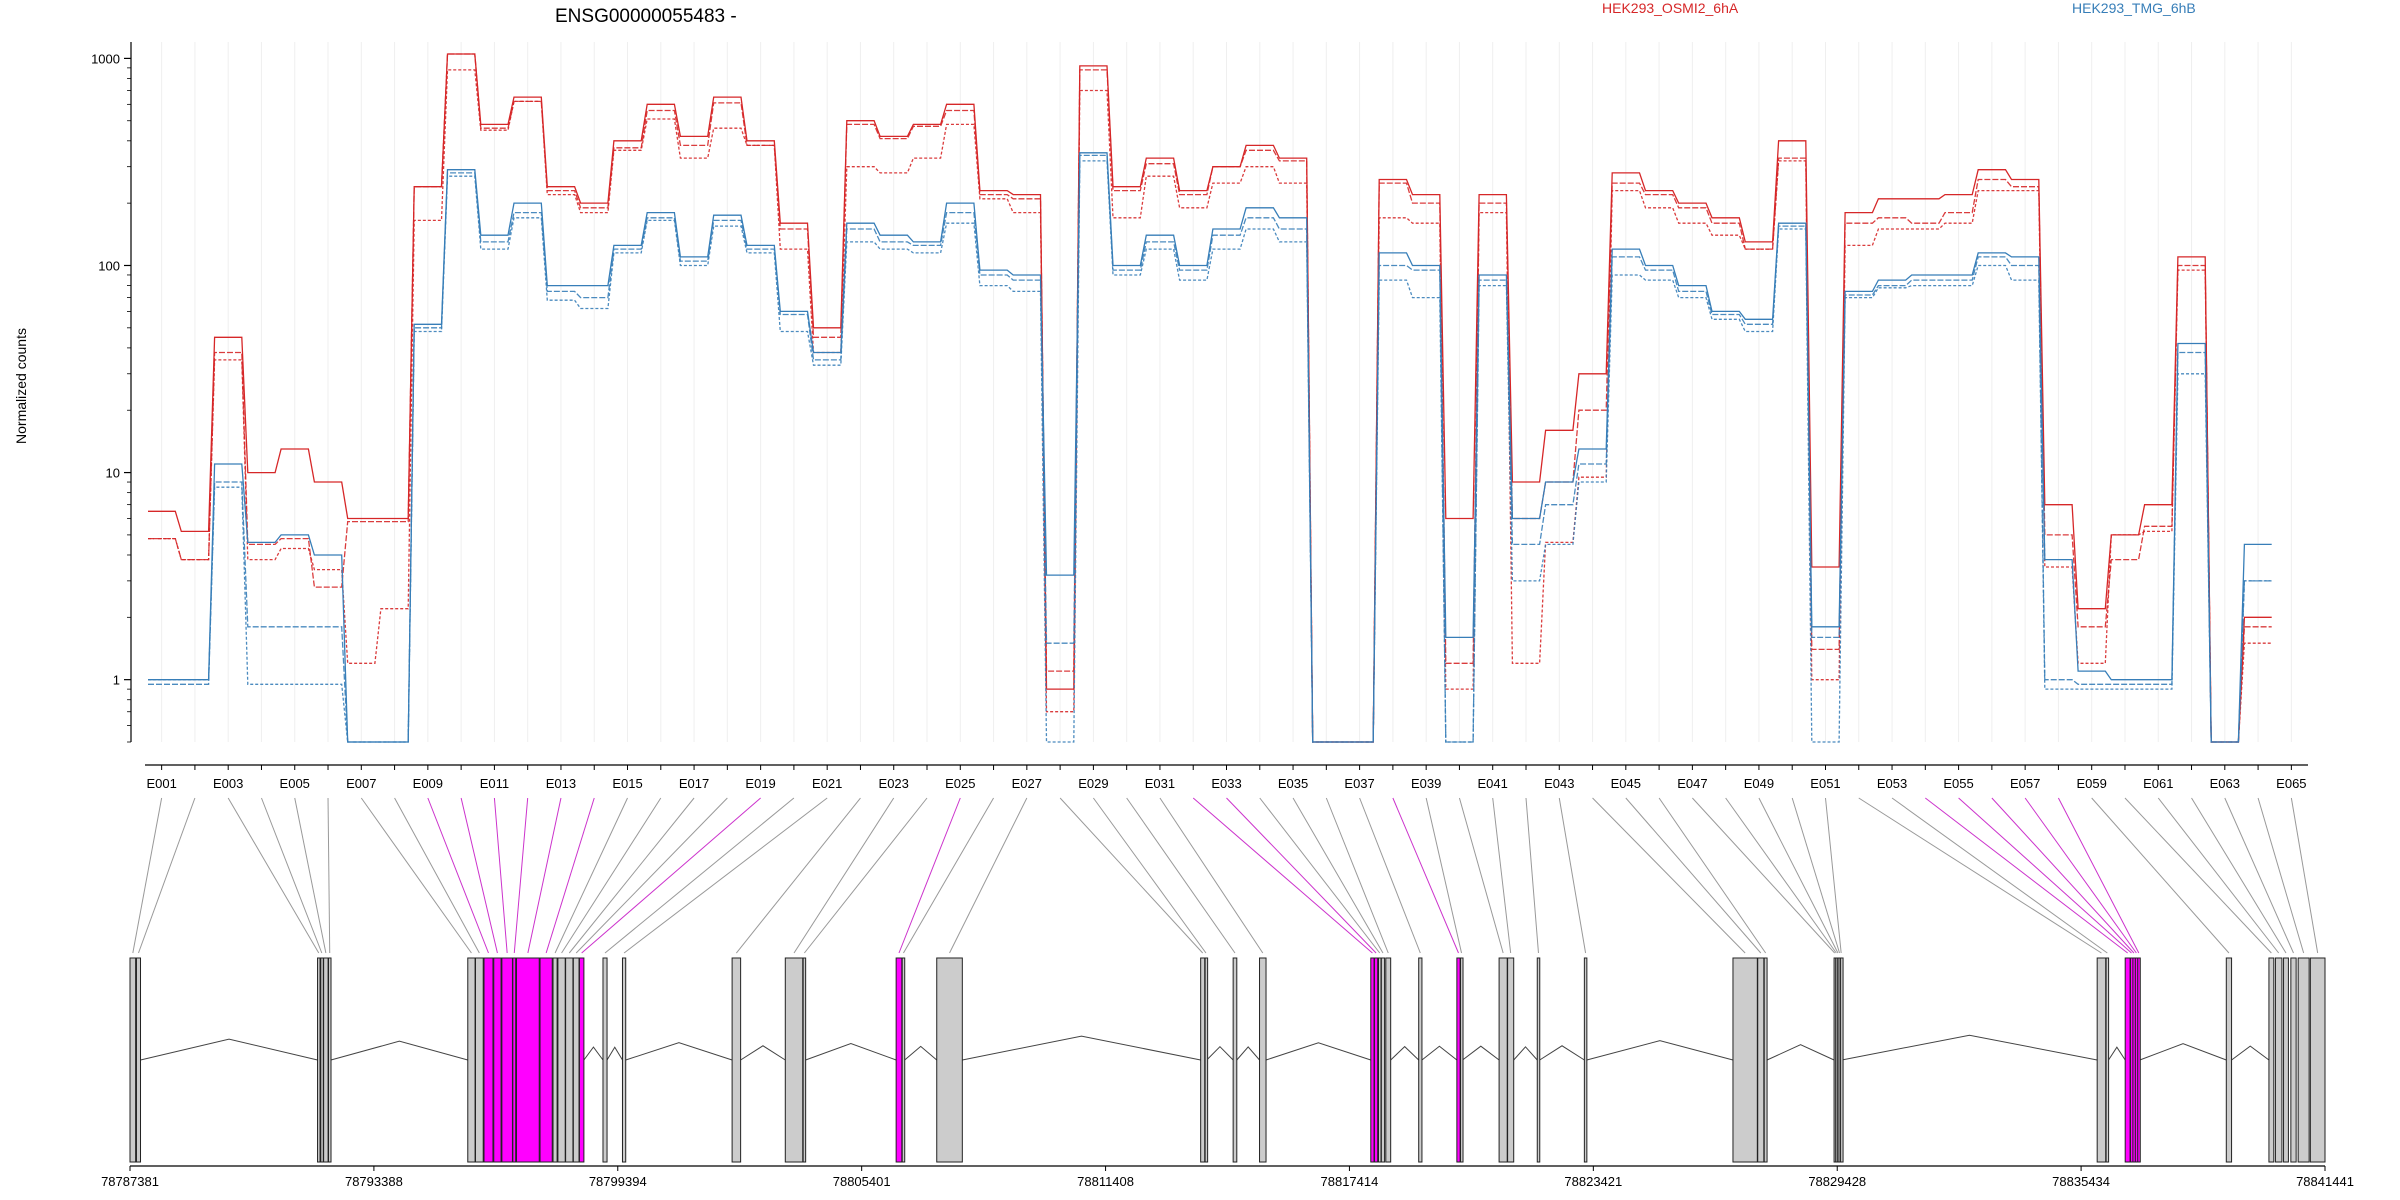 The height and width of the screenshot is (1200, 2400). I want to click on x-tick-label-E013: E013, so click(561, 783).